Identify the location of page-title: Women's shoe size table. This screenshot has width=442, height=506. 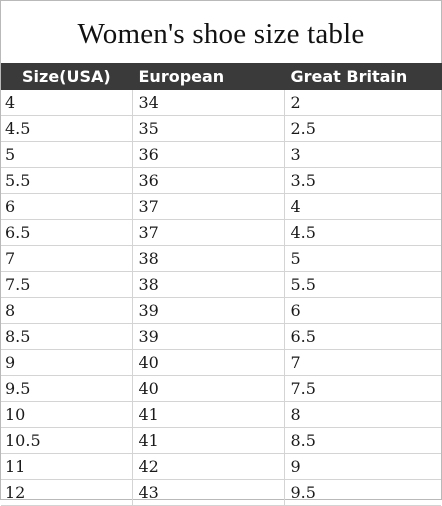
(221, 34).